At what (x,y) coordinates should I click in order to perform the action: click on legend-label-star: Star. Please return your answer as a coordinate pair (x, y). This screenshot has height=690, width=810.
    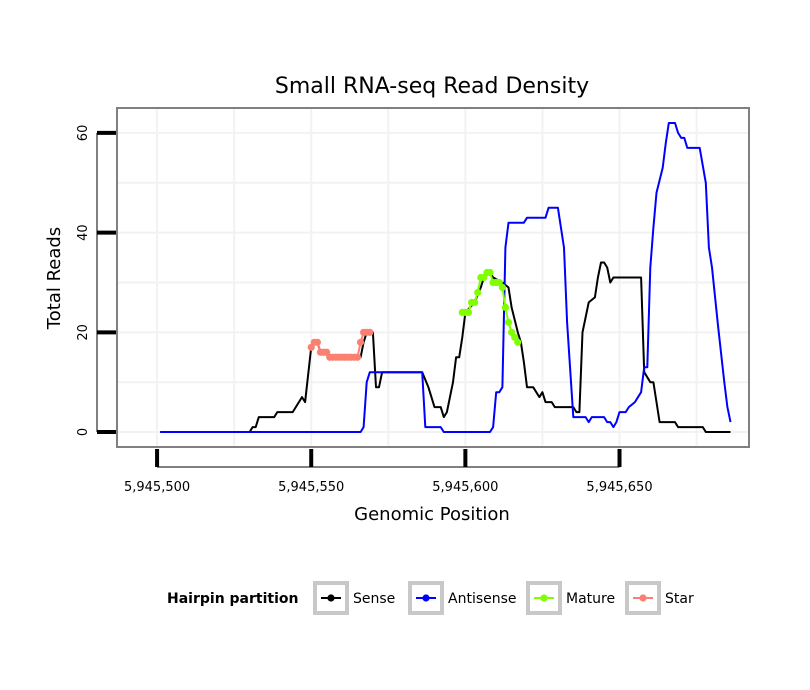
    Looking at the image, I should click on (679, 599).